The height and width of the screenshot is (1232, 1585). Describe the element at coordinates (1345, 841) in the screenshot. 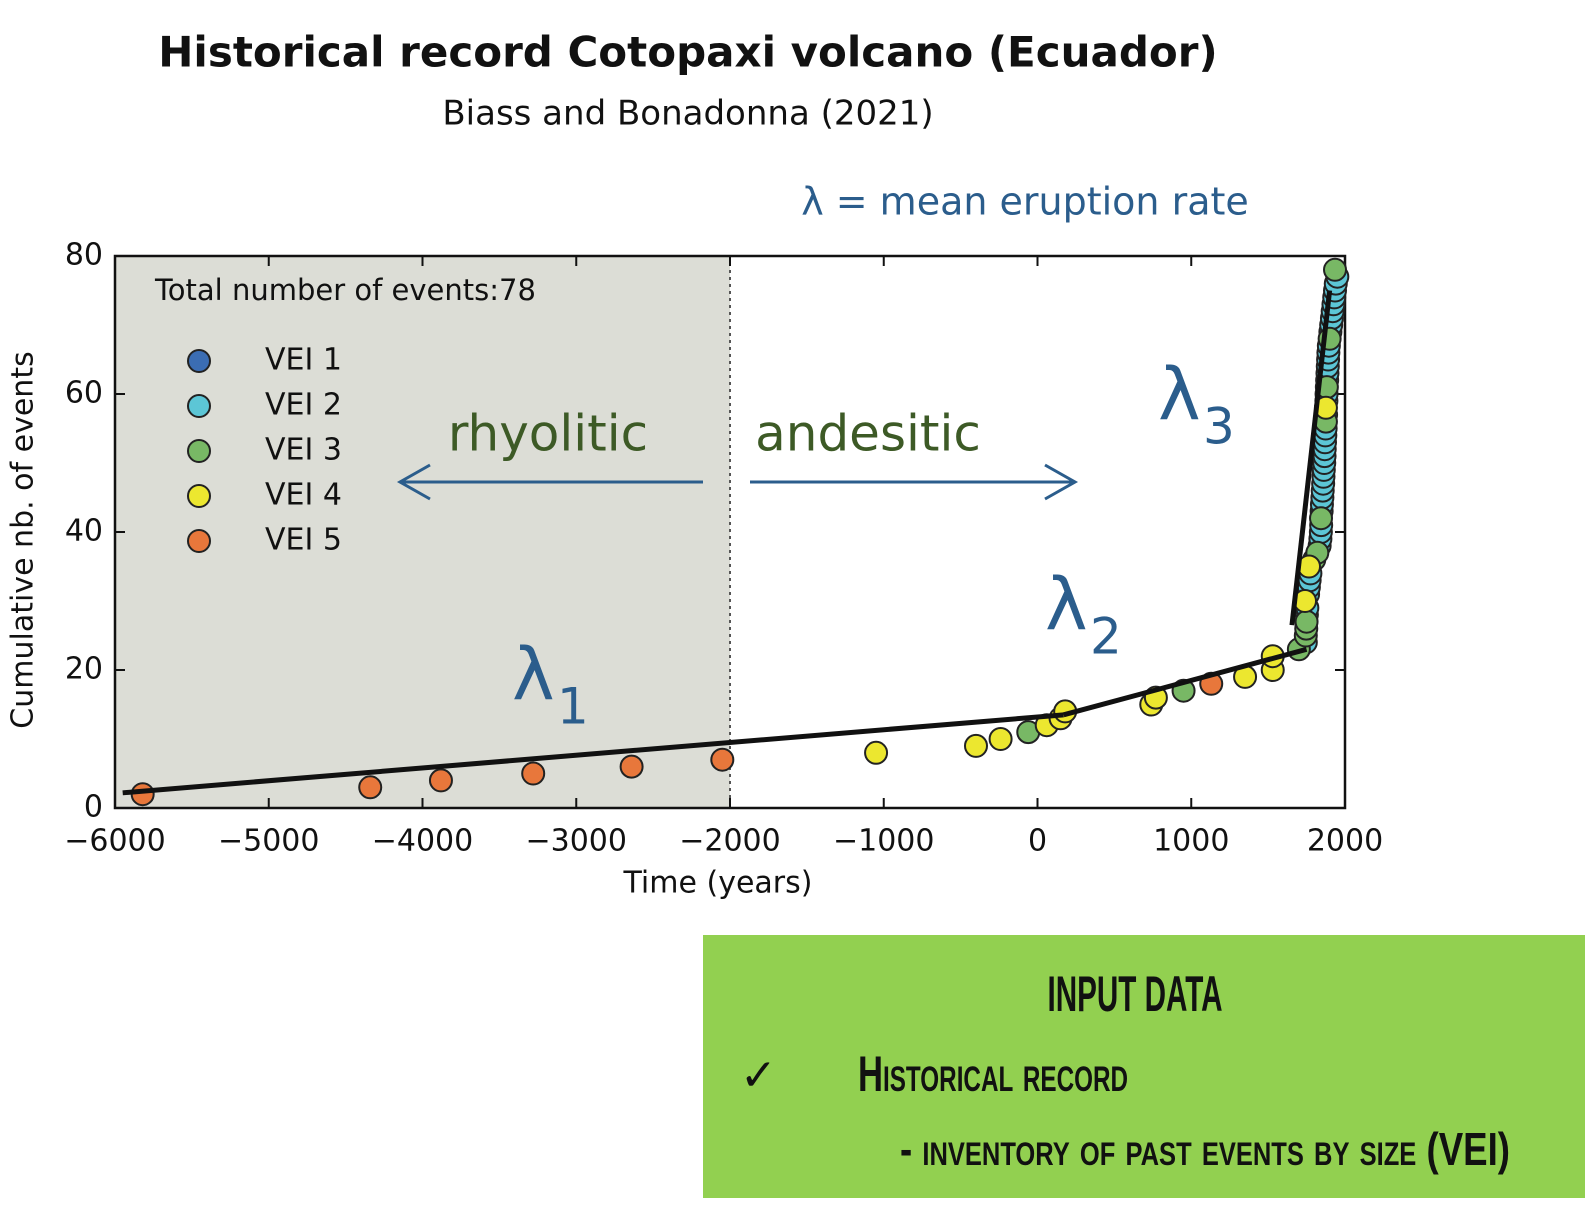

I see `x-tick-label: 2000` at that location.